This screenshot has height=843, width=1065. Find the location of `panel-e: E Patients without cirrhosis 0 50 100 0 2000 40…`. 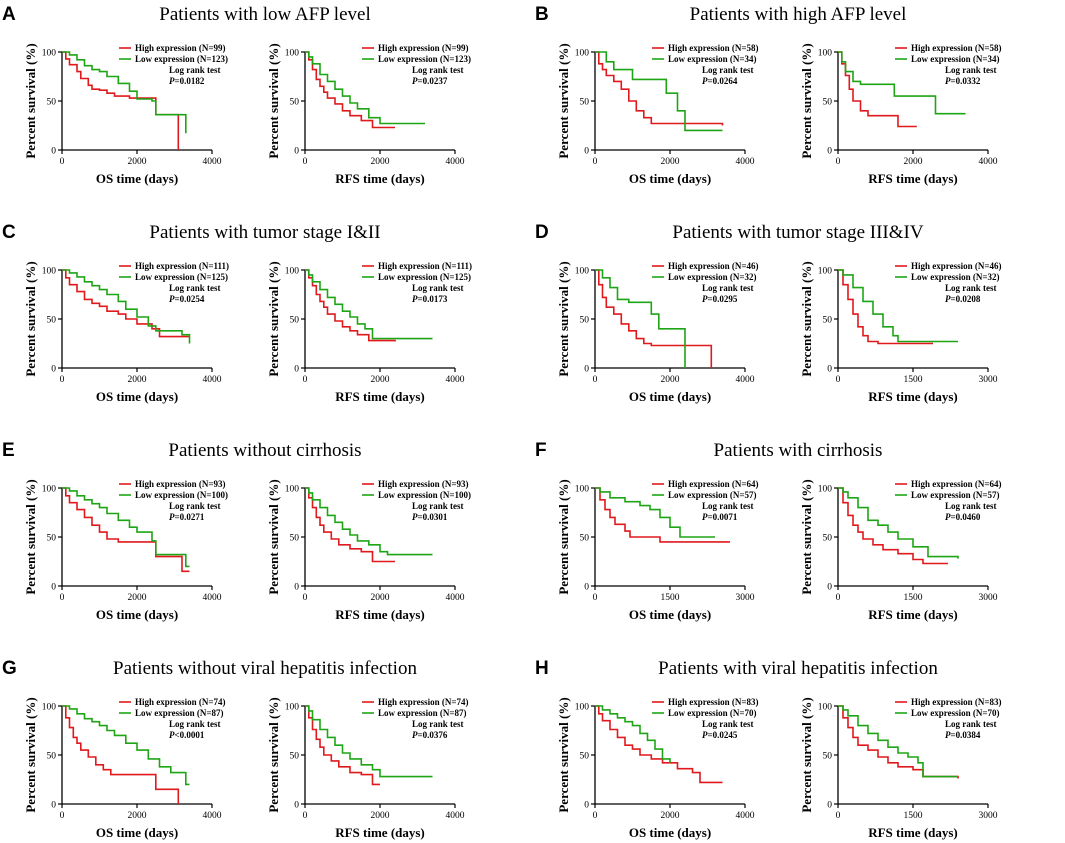

panel-e: E Patients without cirrhosis 0 50 100 0 2000 40… is located at coordinates (236, 531).